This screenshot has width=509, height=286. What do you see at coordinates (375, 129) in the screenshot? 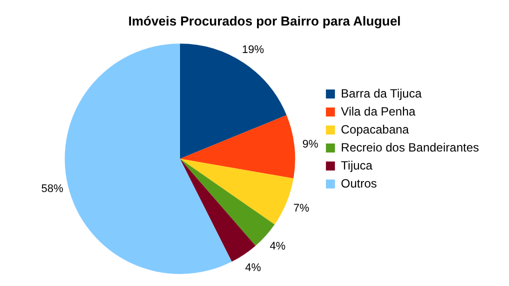
I see `legend-label: Copacabana` at bounding box center [375, 129].